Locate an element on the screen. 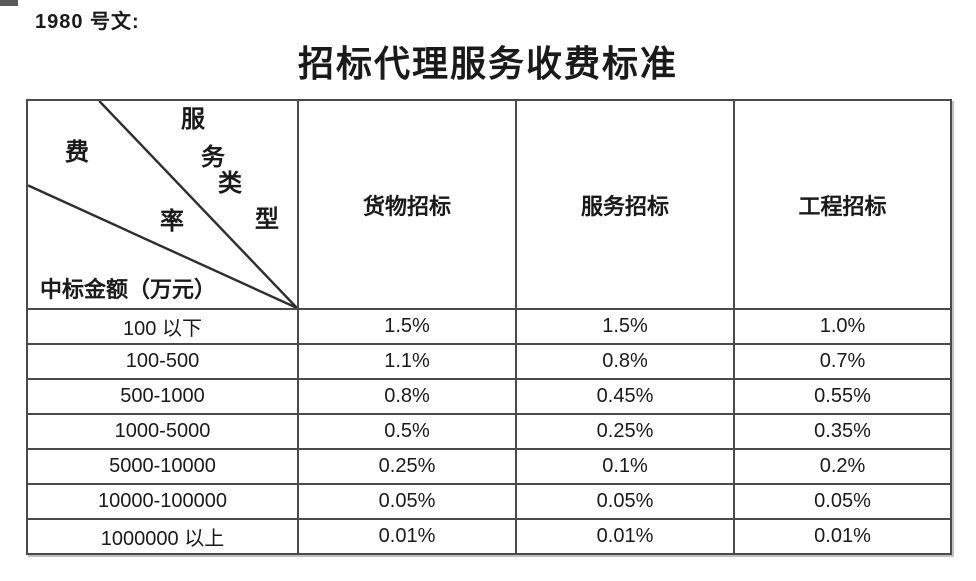 This screenshot has width=976, height=581. row-range-cell: 100 以下 is located at coordinates (162, 326).